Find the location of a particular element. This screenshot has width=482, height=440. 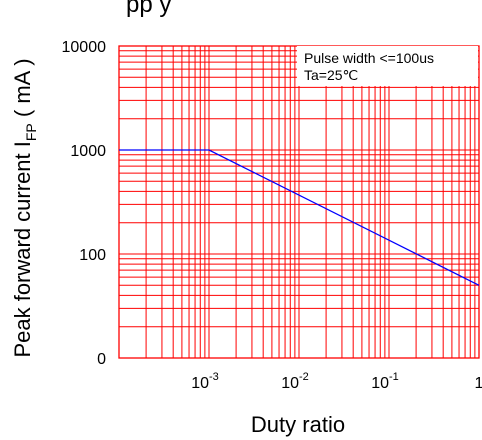

y-tick-label: 10000 is located at coordinates (84, 47).